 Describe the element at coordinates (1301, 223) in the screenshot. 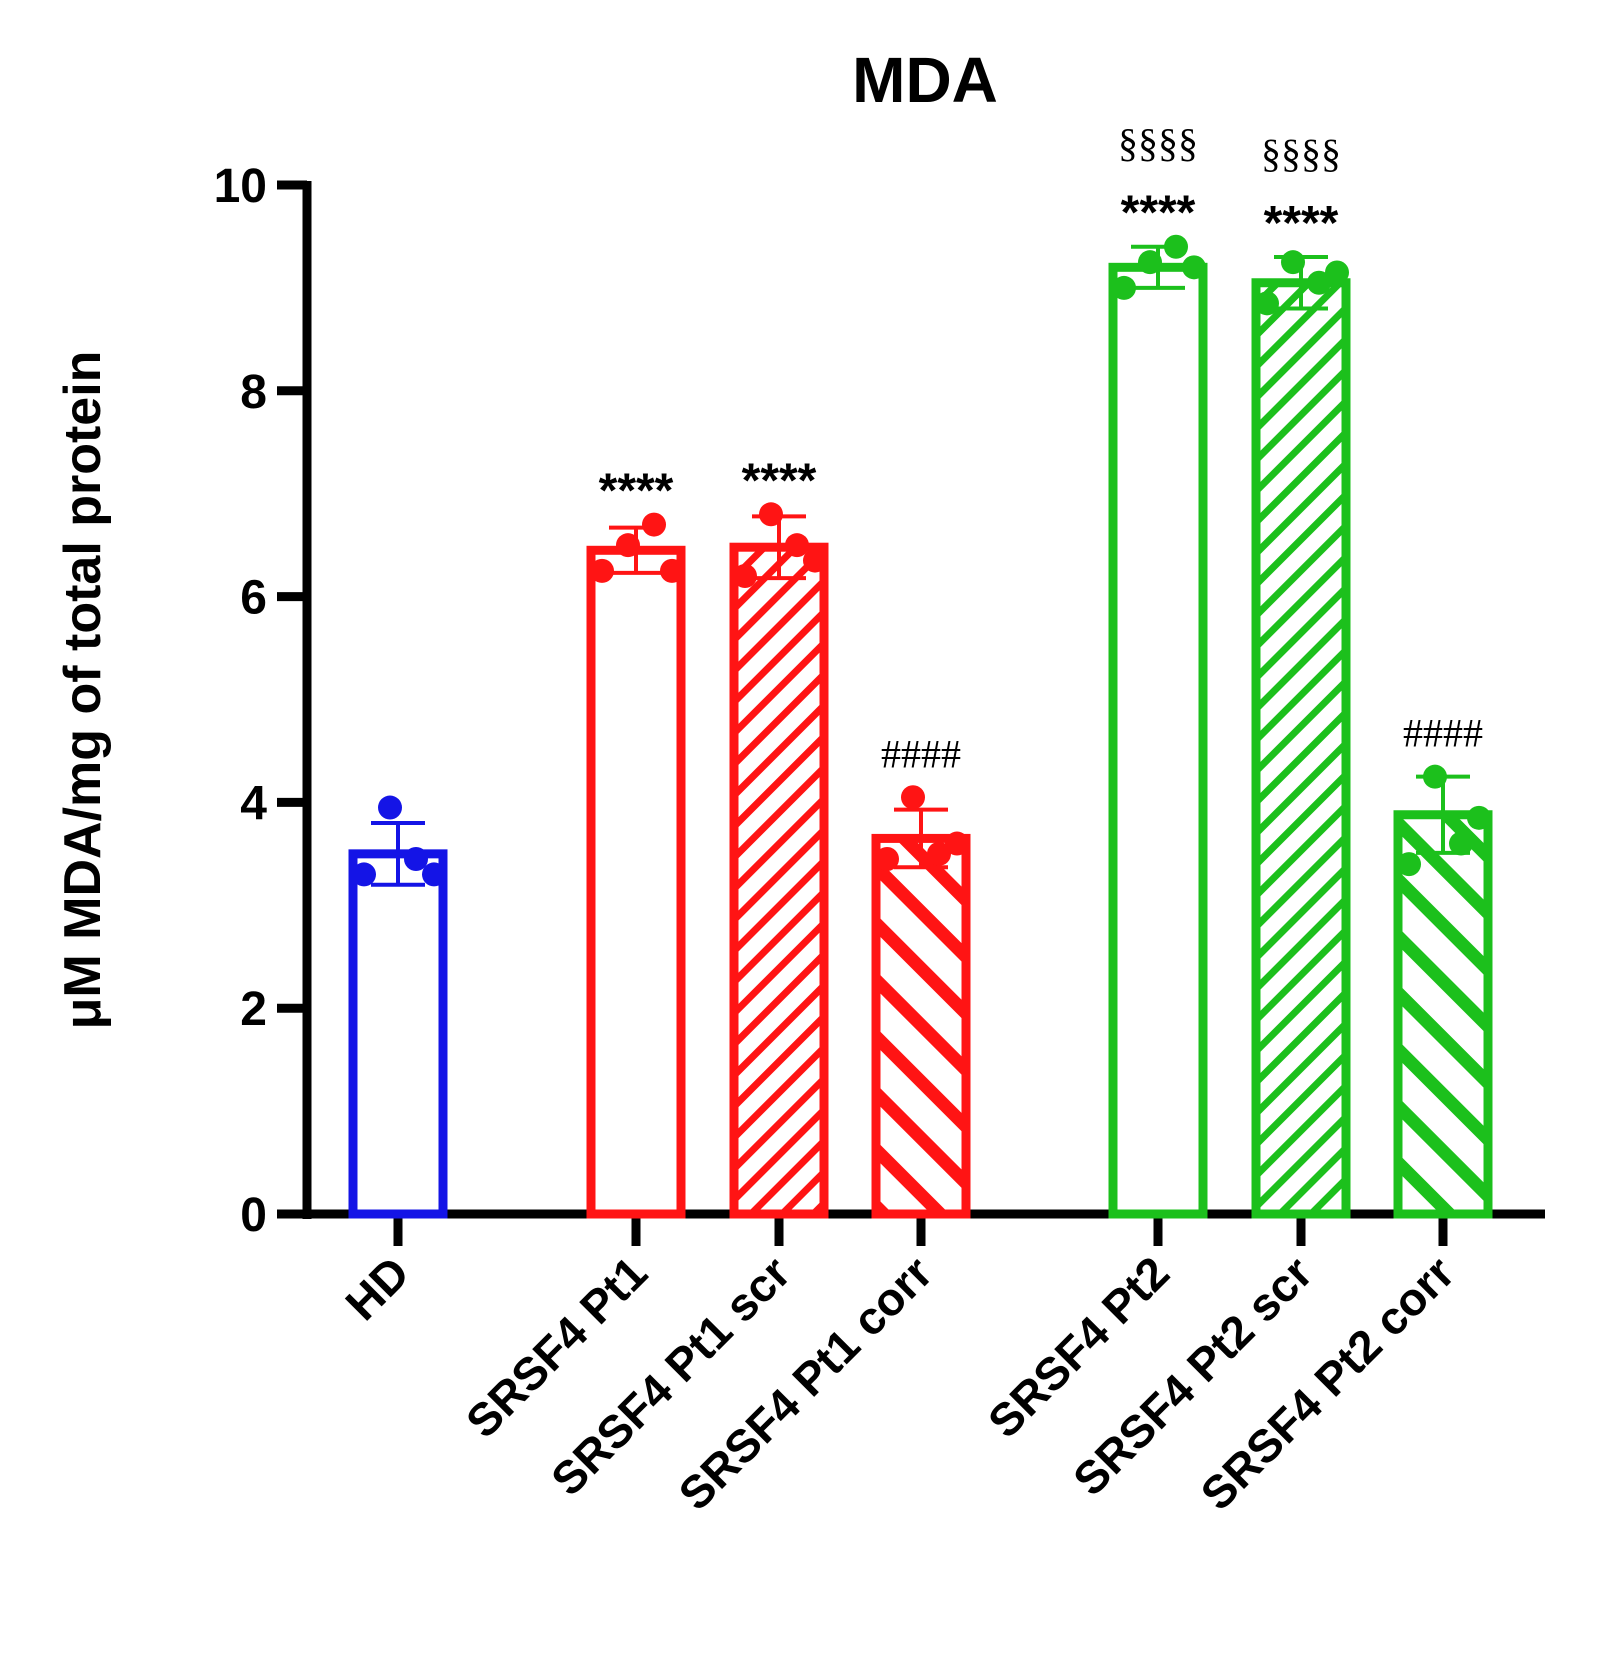

I see `annotation-srsf4-pt2-scr-2: ****` at that location.